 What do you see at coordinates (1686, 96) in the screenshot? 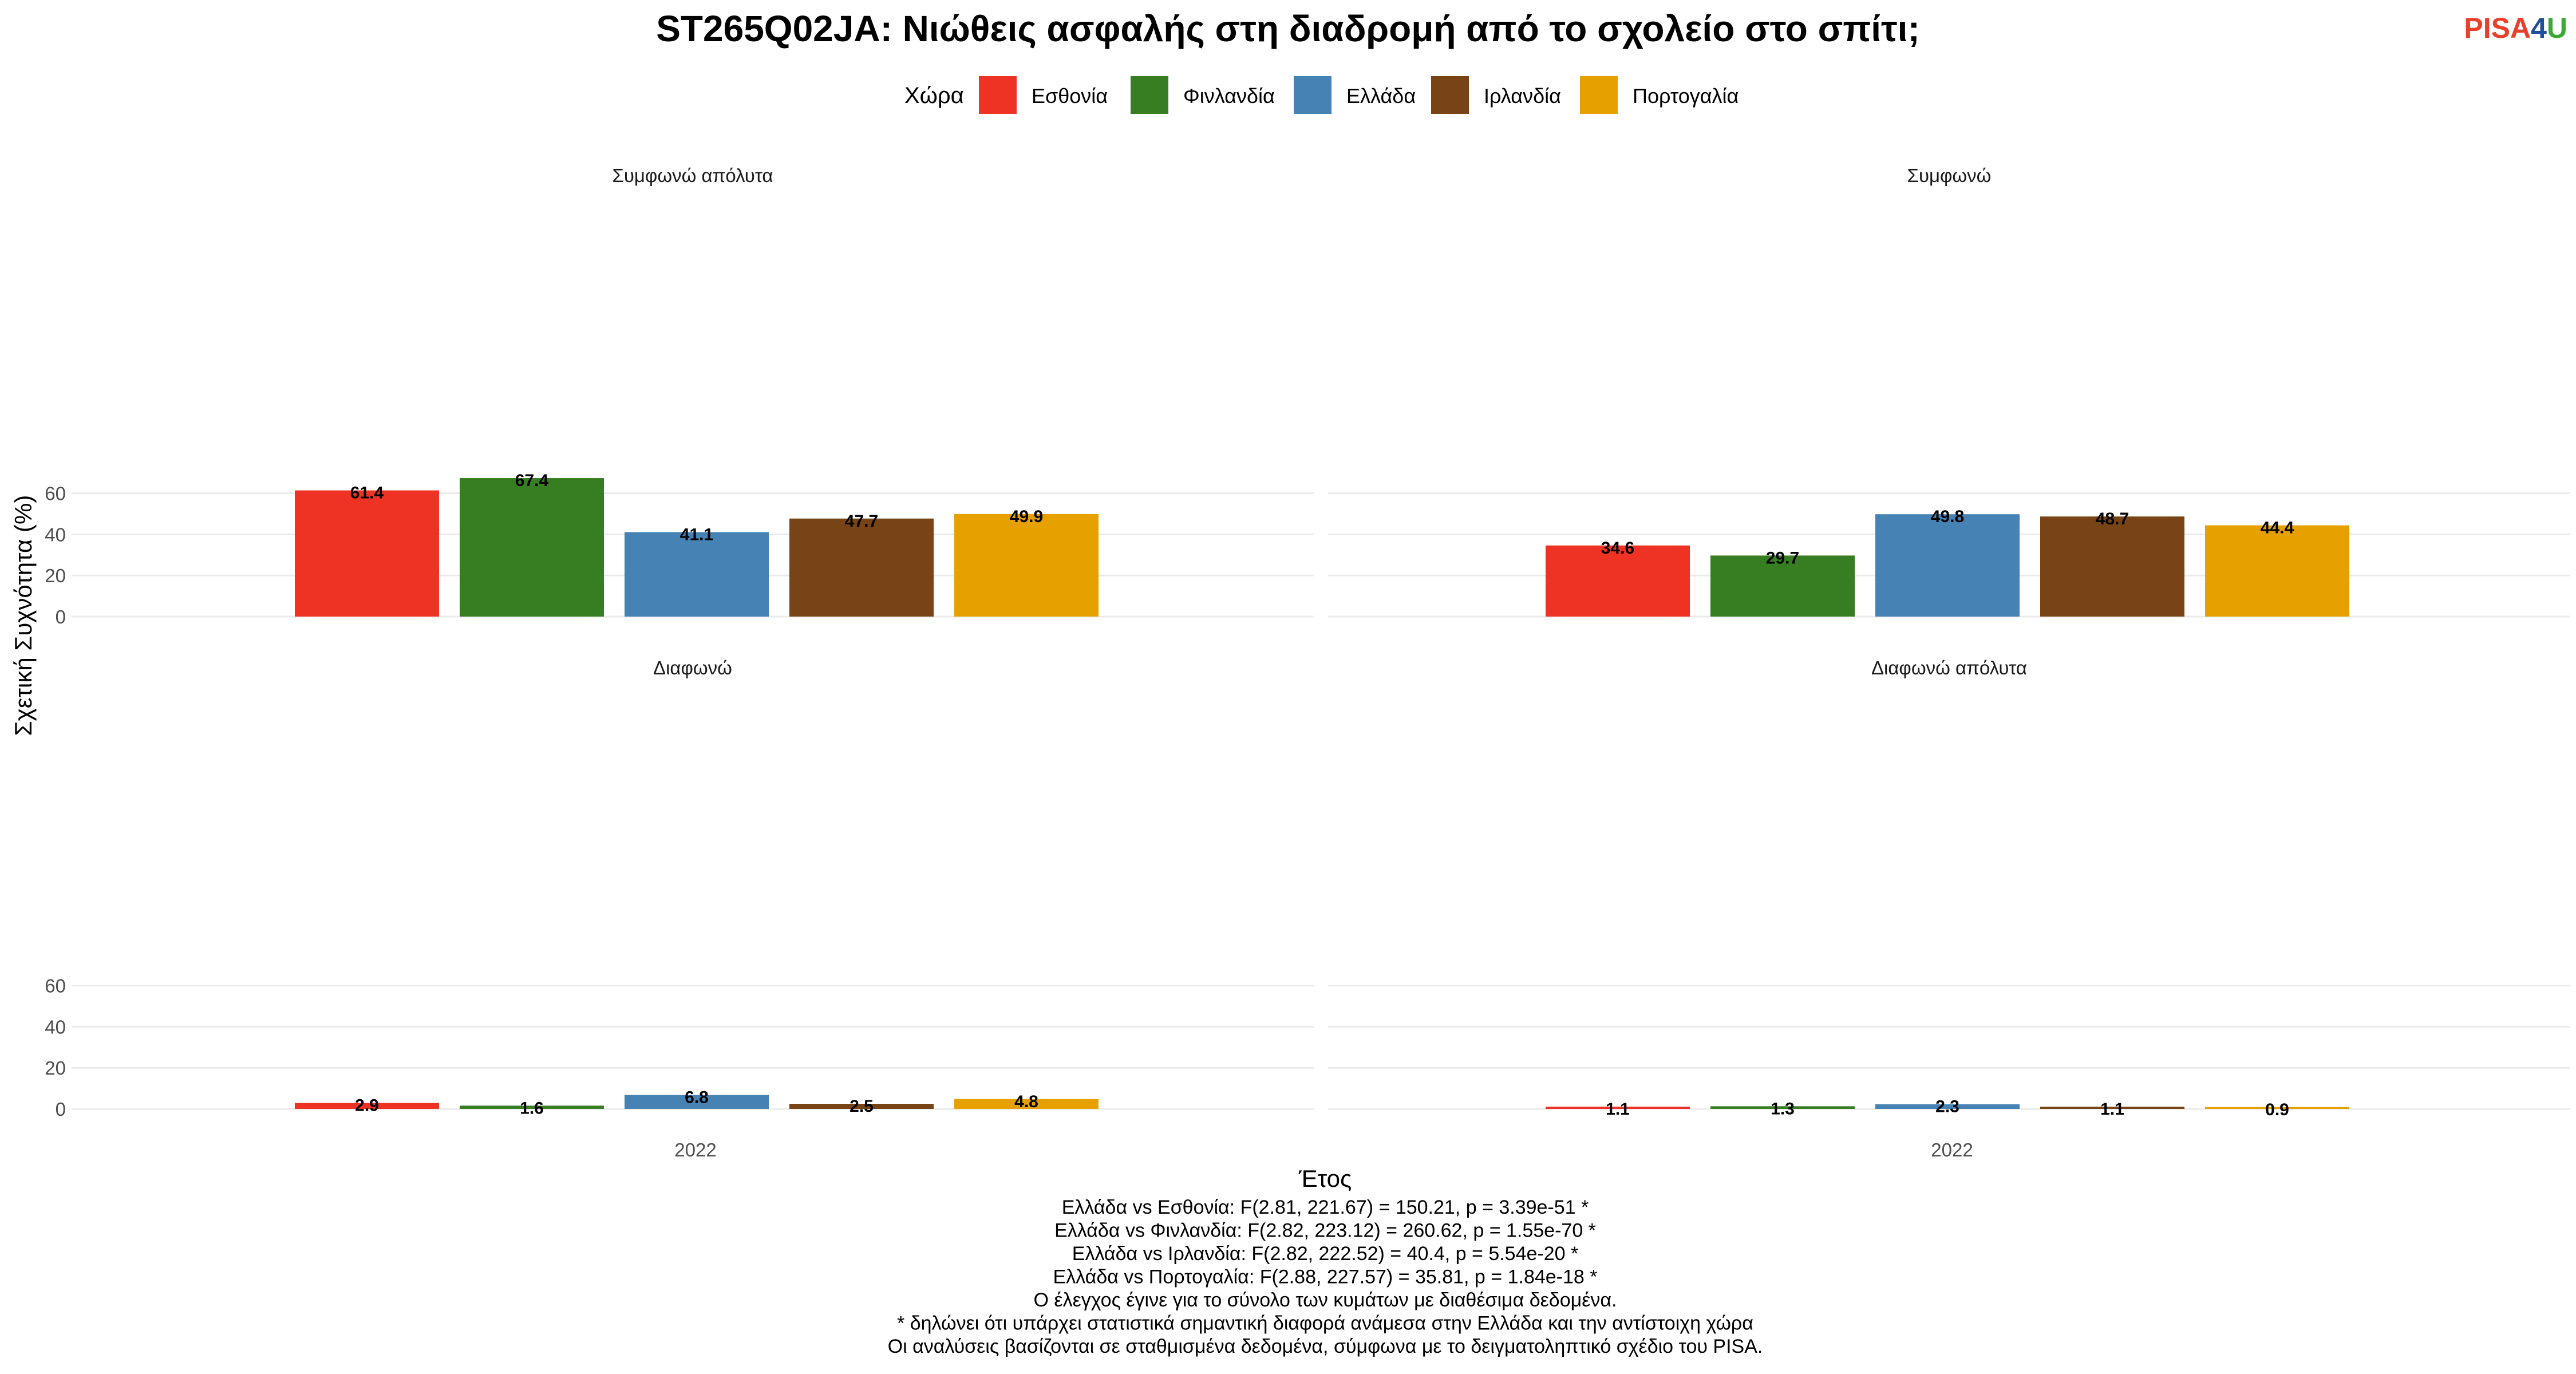
I see `legend-label: Πορτογαλία` at bounding box center [1686, 96].